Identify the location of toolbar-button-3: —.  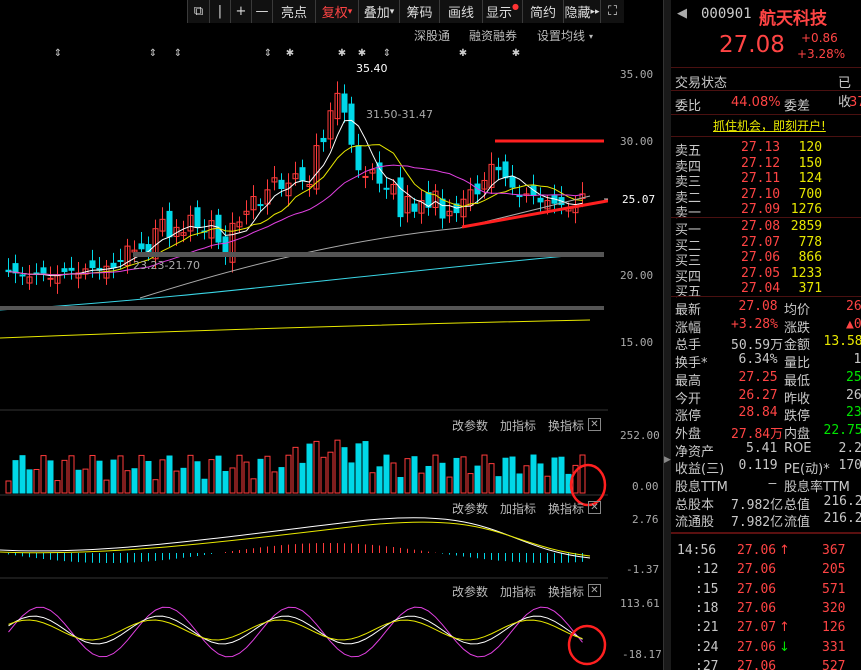
(261, 11).